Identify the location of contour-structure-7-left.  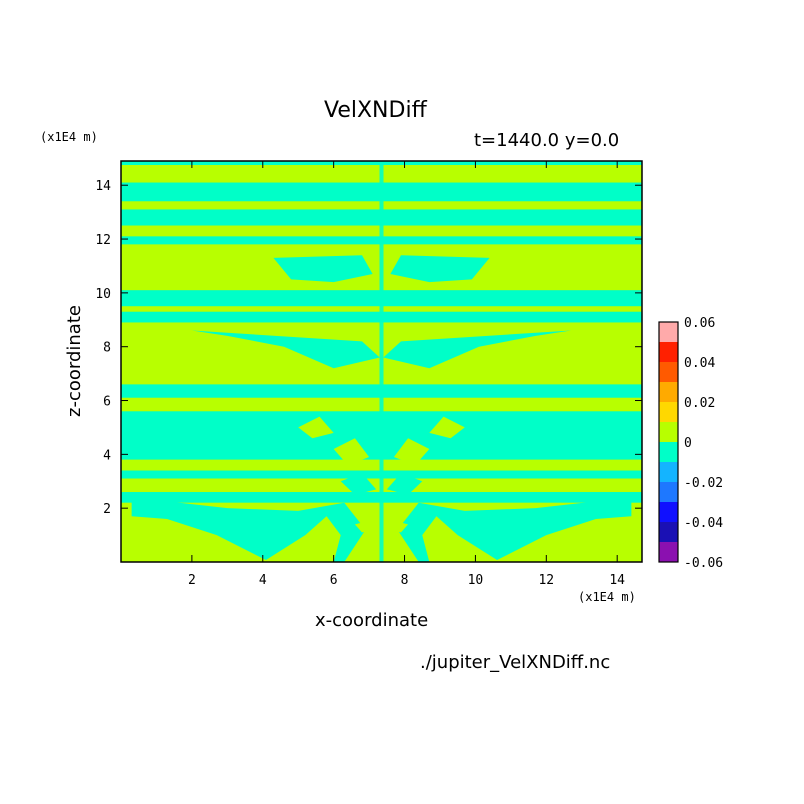
(351, 452).